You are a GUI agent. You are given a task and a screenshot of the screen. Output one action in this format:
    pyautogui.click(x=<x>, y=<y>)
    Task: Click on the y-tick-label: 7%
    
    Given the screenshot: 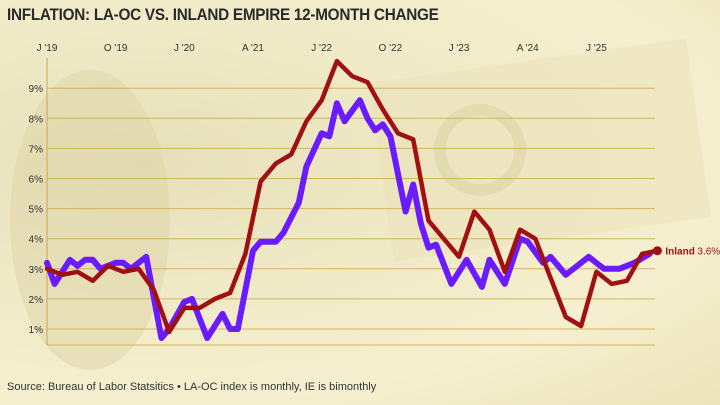 What is the action you would take?
    pyautogui.click(x=36, y=149)
    